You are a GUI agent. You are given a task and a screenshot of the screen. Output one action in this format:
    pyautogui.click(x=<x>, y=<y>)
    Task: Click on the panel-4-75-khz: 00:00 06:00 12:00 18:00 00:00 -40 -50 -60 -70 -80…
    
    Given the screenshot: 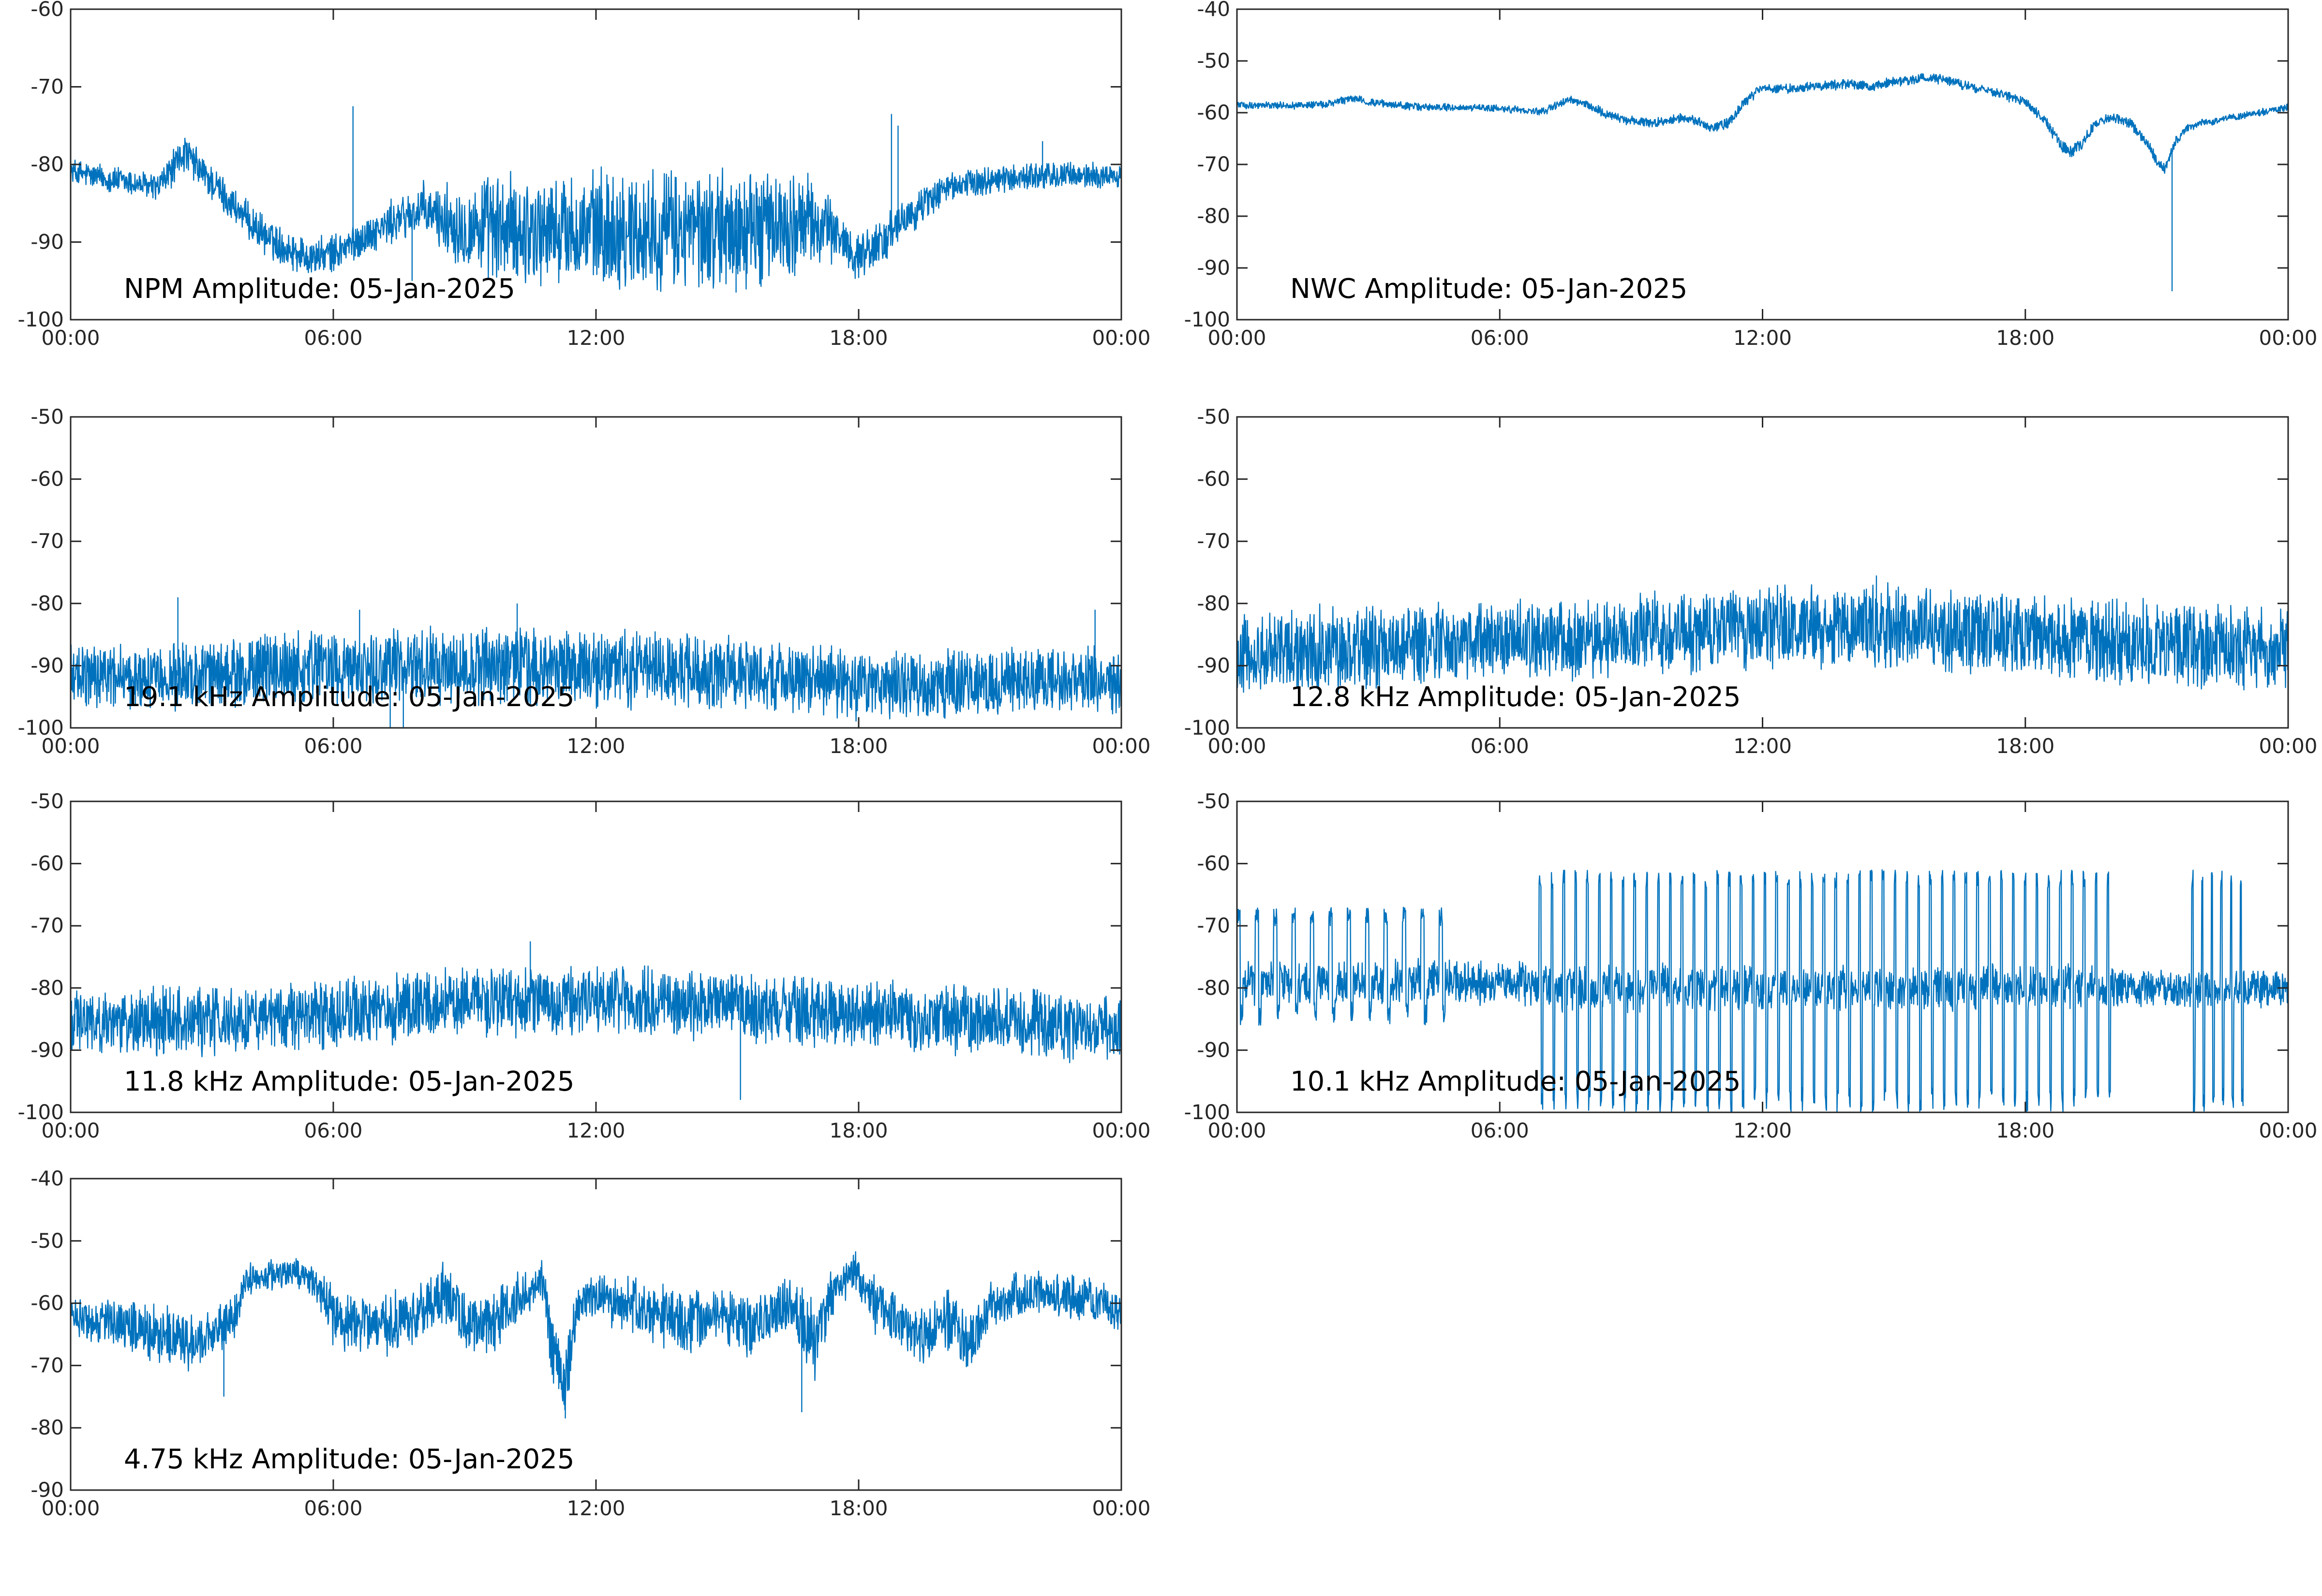 What is the action you would take?
    pyautogui.click(x=590, y=1343)
    